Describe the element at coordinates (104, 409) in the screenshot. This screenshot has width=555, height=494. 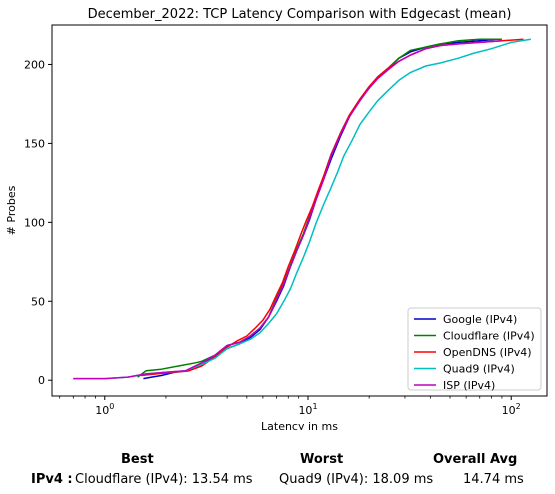
I see `x-tick-label: 10⁰` at that location.